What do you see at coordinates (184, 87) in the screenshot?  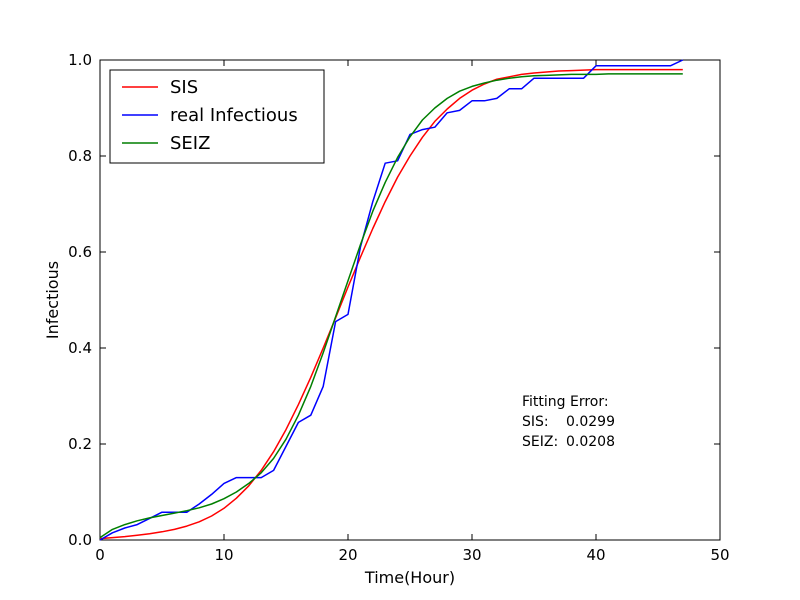 I see `legend-label-sis: SIS` at bounding box center [184, 87].